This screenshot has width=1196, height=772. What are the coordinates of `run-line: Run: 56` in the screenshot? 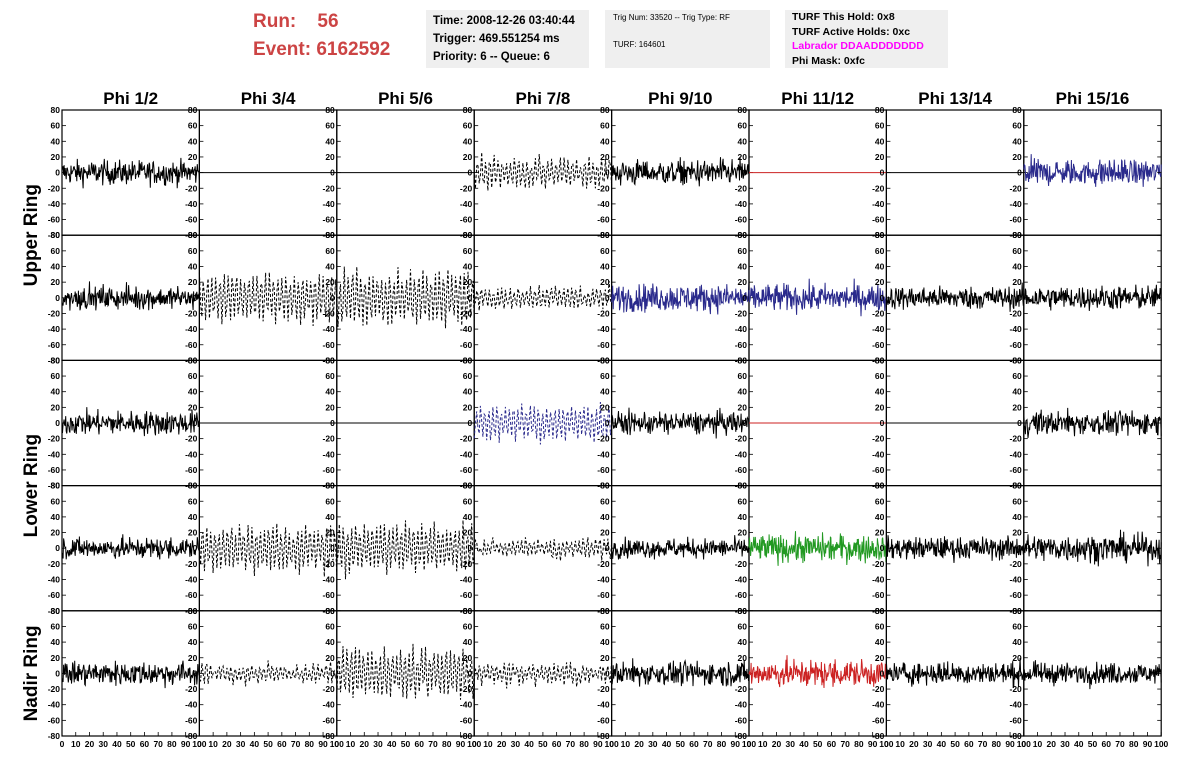 It's located at (321, 22).